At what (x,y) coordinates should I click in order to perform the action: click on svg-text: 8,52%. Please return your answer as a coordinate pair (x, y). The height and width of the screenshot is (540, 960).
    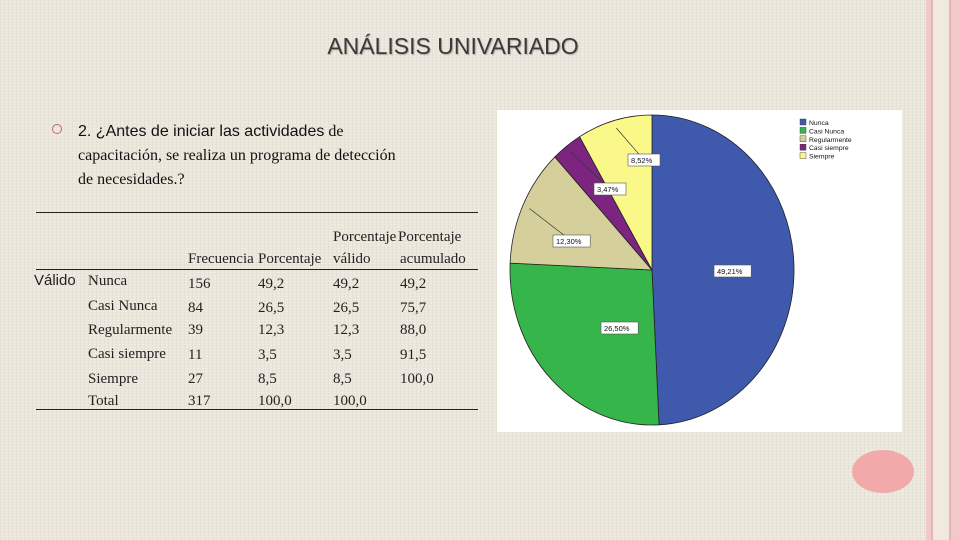
    Looking at the image, I should click on (642, 160).